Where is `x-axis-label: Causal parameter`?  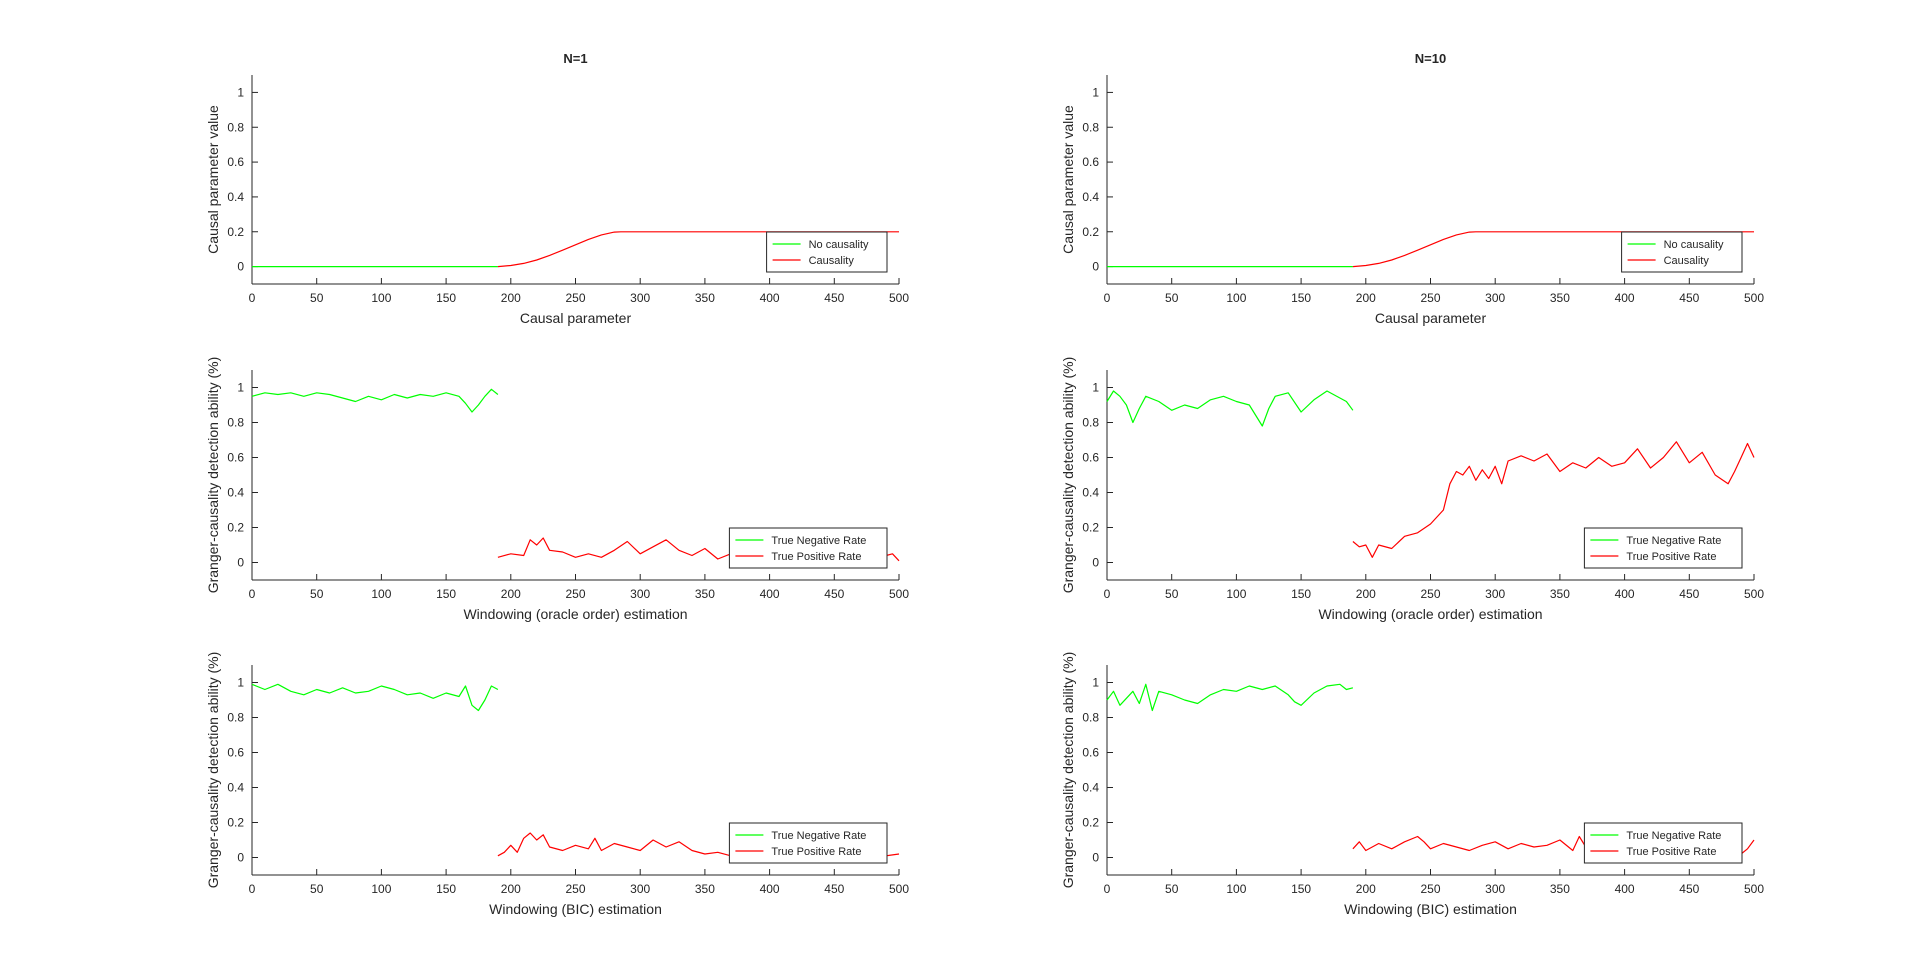 x-axis-label: Causal parameter is located at coordinates (576, 318).